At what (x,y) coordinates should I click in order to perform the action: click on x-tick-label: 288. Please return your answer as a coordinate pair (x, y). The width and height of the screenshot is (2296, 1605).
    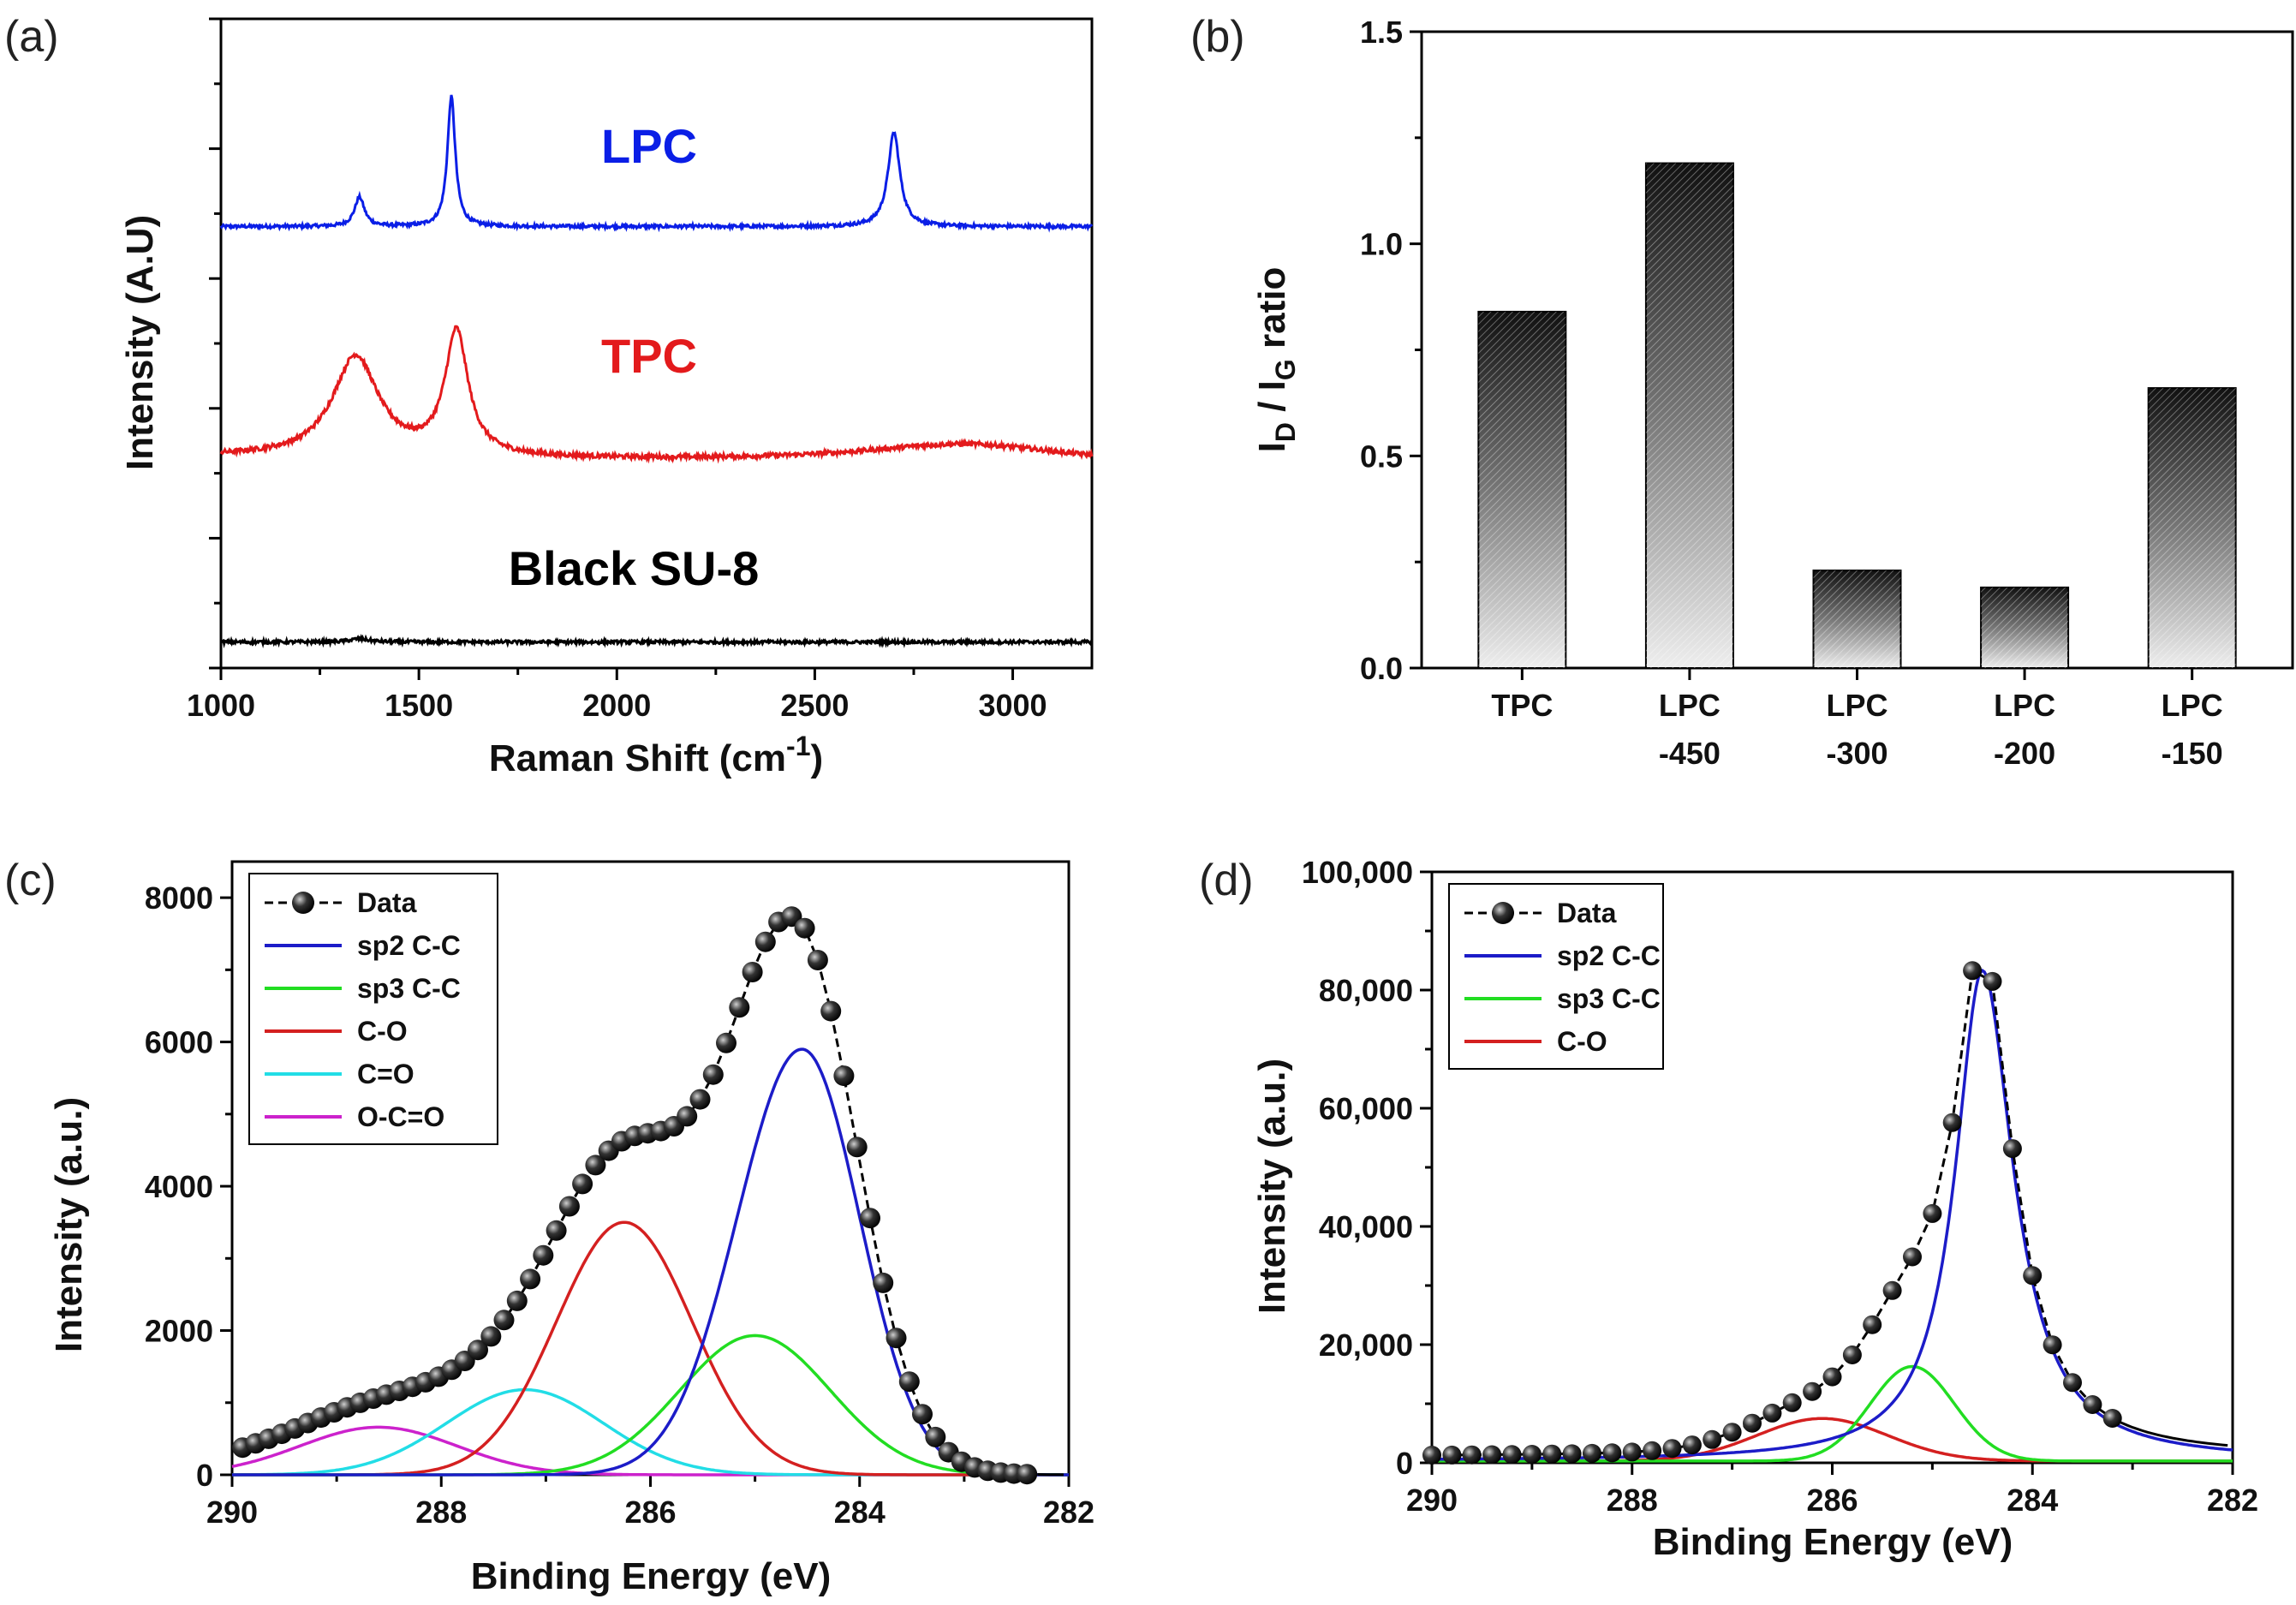
    Looking at the image, I should click on (441, 1512).